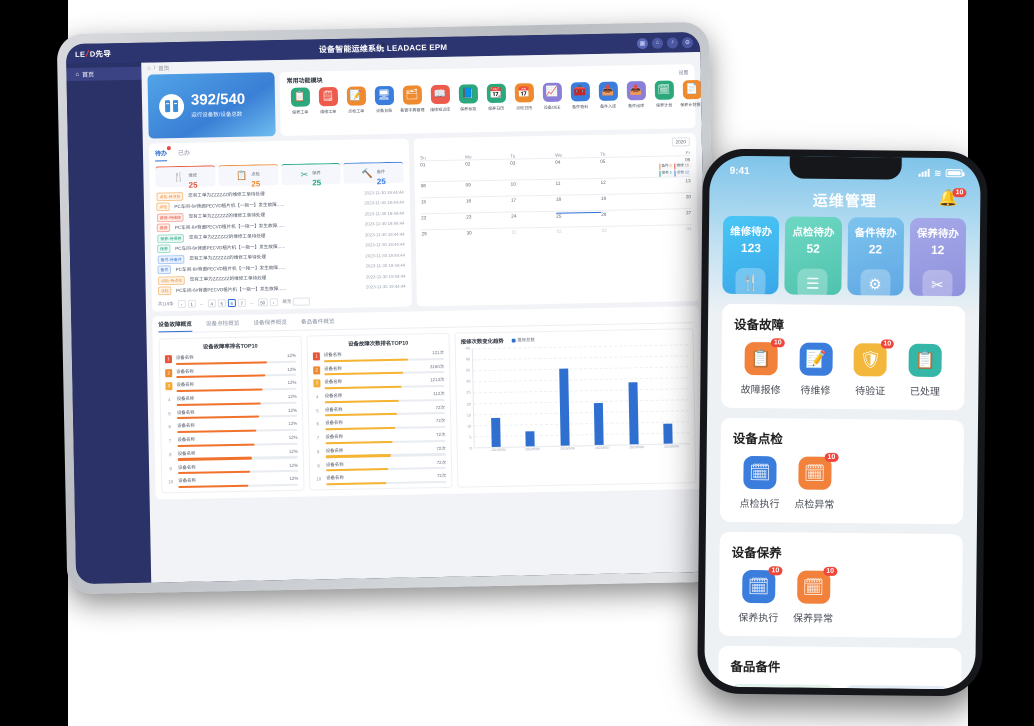  Describe the element at coordinates (488, 204) in the screenshot. I see `calendar-day-cell: 16` at that location.